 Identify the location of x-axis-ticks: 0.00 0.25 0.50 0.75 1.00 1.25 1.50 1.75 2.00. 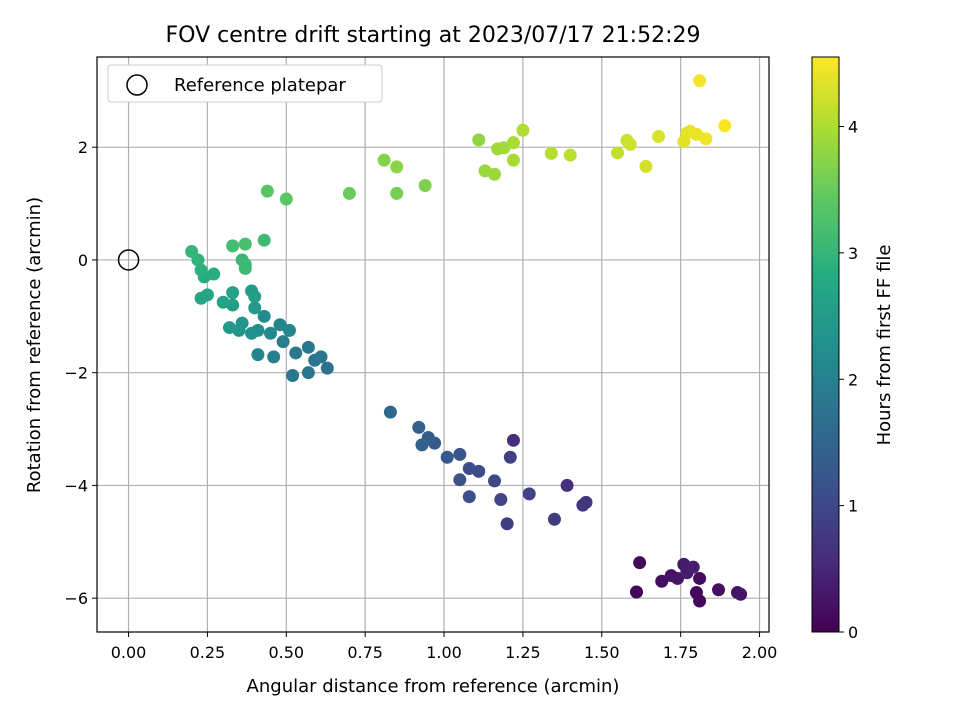
(444, 647).